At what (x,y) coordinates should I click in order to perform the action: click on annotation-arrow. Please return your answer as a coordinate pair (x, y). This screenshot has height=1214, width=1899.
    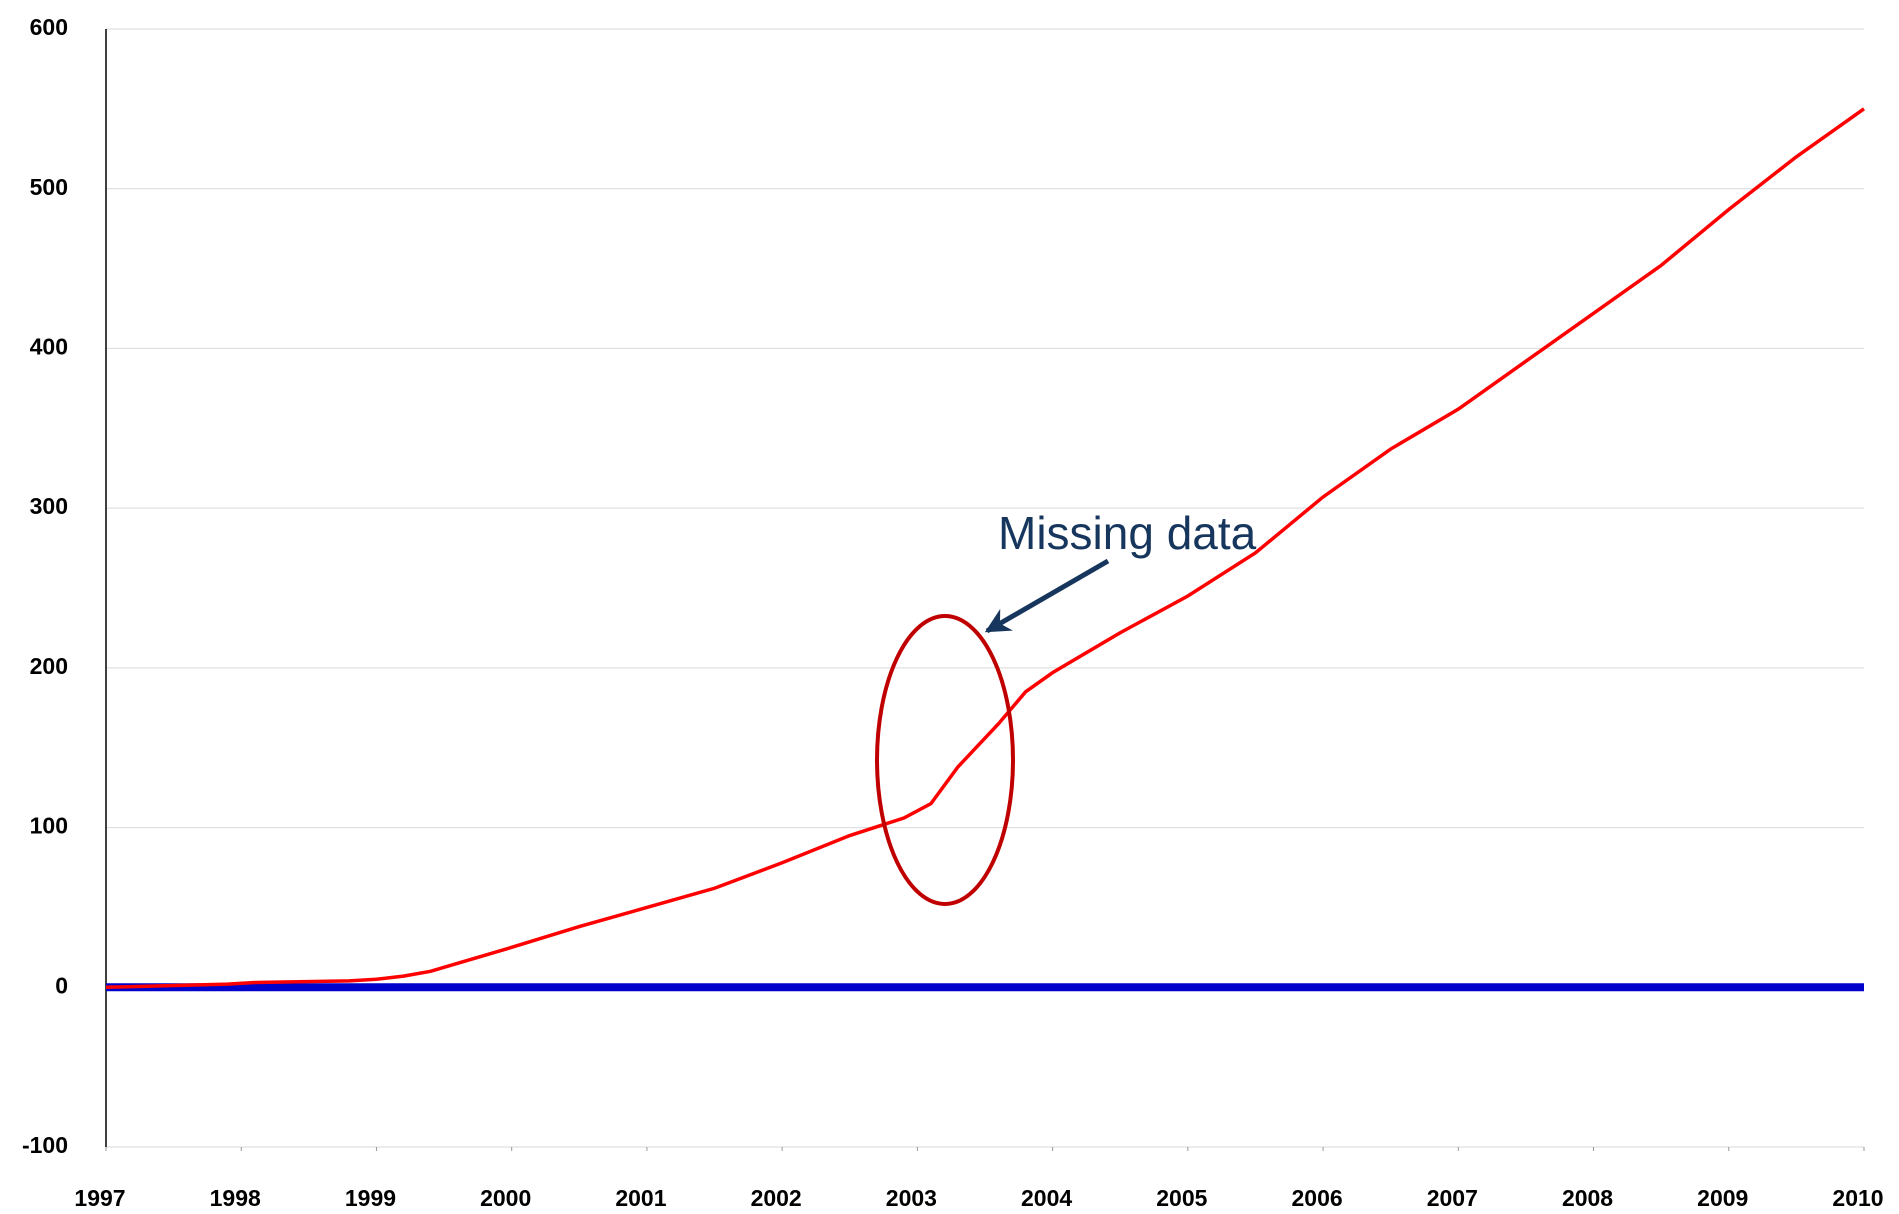
    Looking at the image, I should click on (1047, 596).